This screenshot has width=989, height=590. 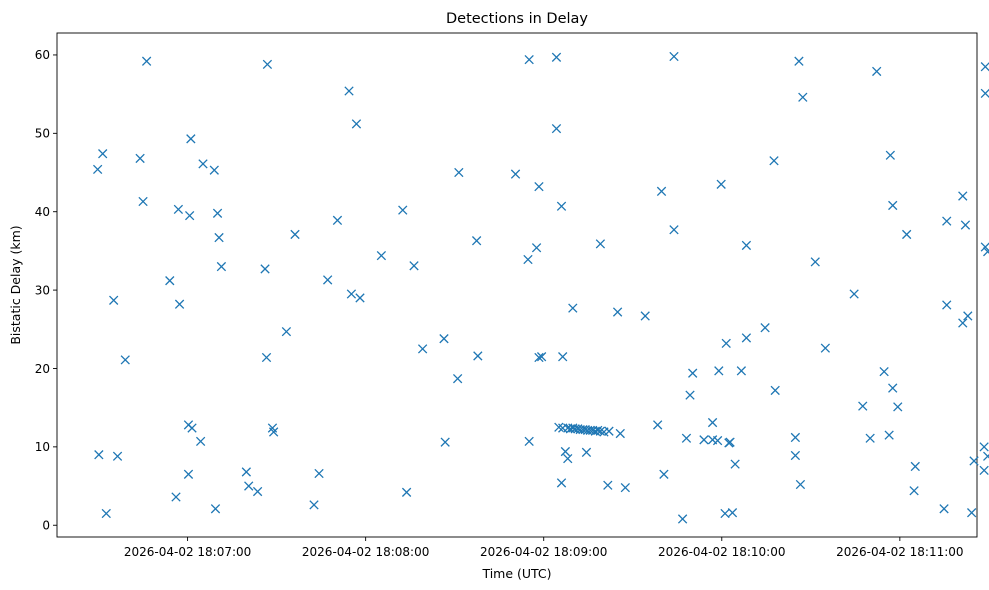 I want to click on x-tick-label: 2026-04-02 18:08:00, so click(x=365, y=552).